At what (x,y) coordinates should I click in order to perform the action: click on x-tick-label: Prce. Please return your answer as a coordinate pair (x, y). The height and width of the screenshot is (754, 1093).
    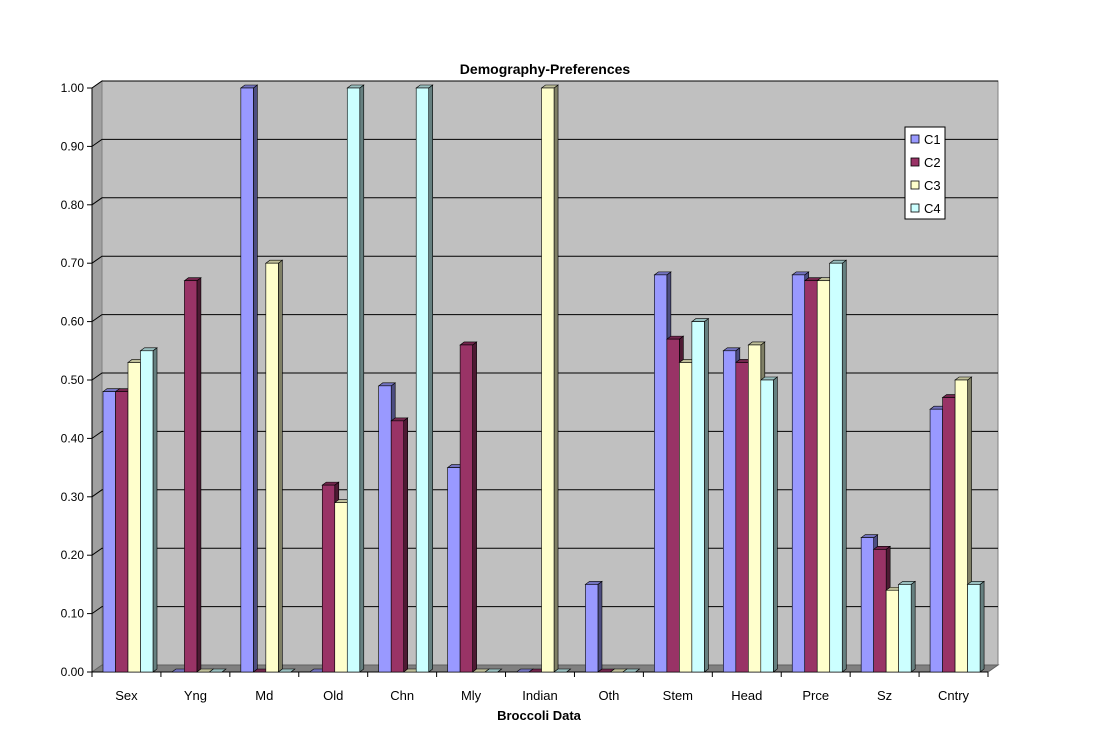
    Looking at the image, I should click on (815, 695).